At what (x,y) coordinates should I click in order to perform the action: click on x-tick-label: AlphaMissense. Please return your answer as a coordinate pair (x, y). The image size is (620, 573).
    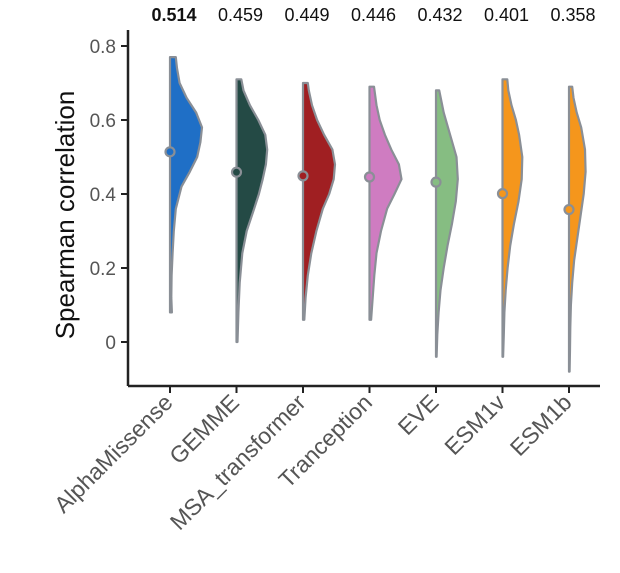
    Looking at the image, I should click on (113, 453).